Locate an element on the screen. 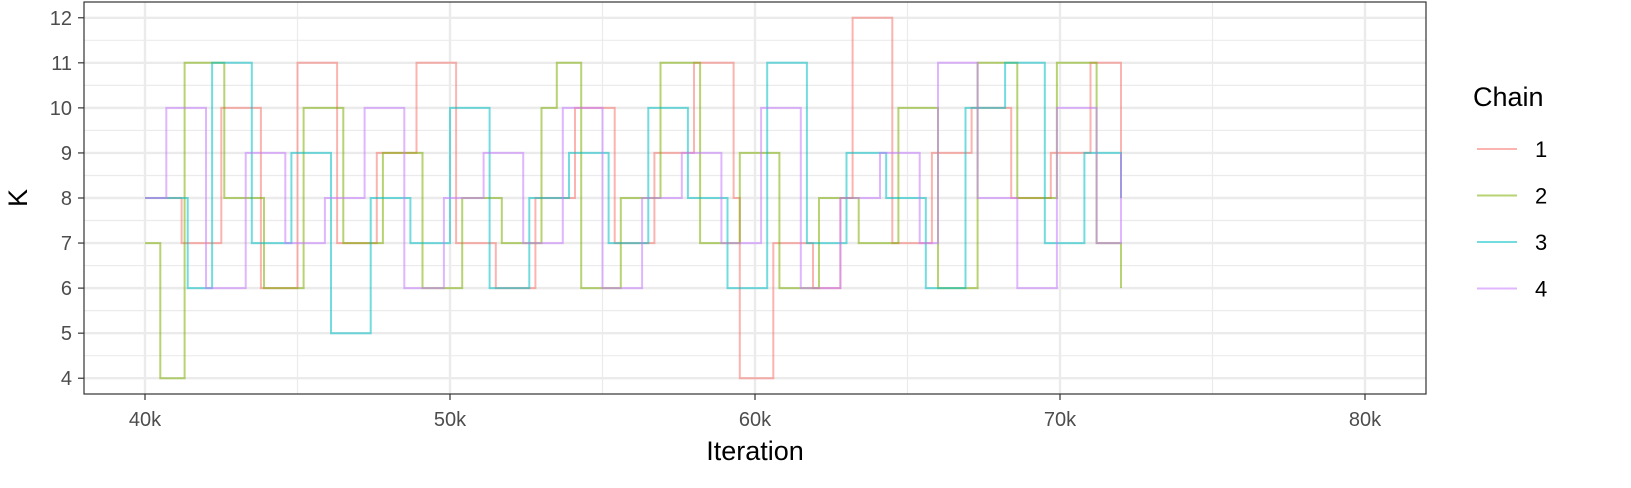 Image resolution: width=1631 pixels, height=488 pixels. legend-entry-chain-4: 4 is located at coordinates (1512, 289).